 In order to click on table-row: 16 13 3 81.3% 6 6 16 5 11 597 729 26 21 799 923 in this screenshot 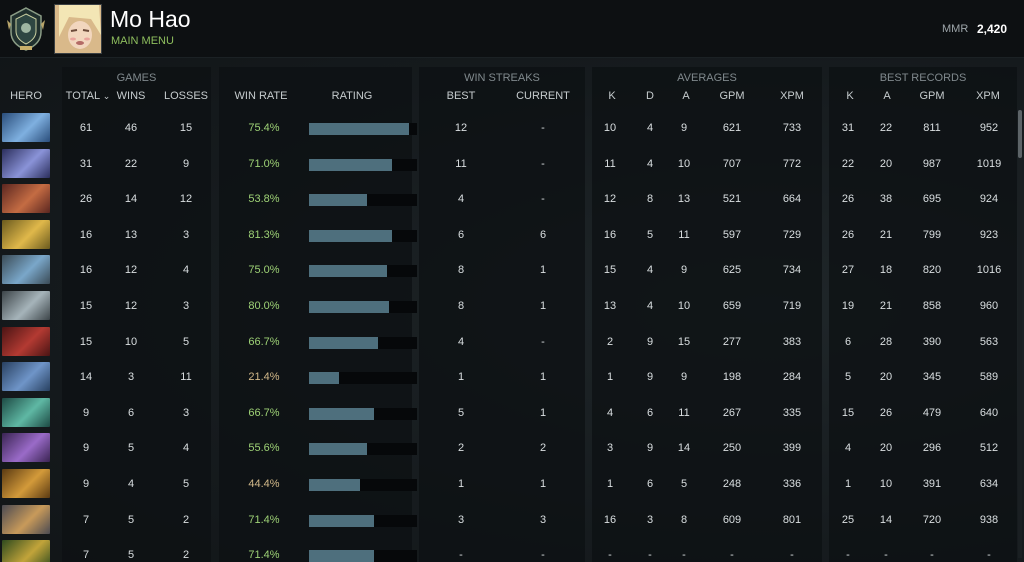, I will do `click(512, 235)`.